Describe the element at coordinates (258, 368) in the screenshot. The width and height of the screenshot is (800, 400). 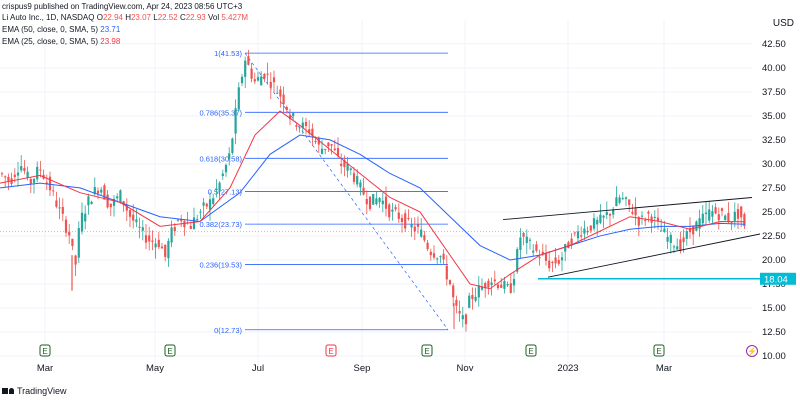
I see `time-tick-label: Jul` at that location.